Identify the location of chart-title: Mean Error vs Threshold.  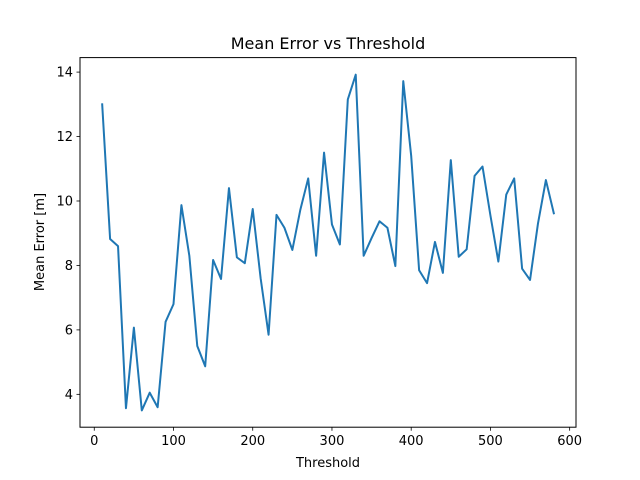
(328, 43).